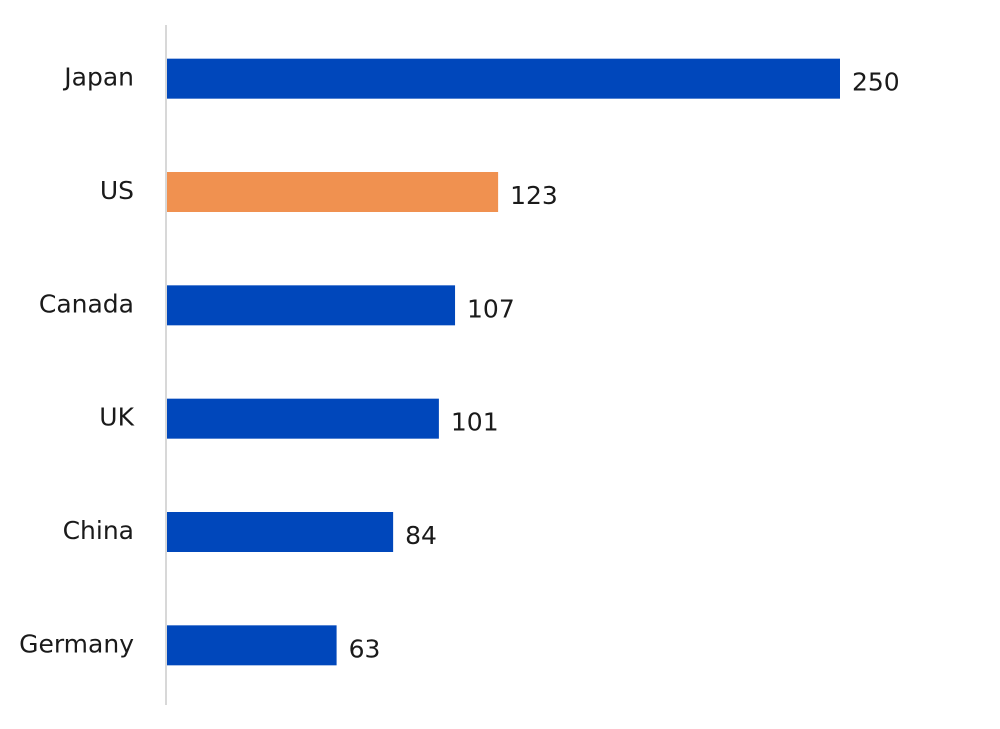 The height and width of the screenshot is (729, 1000). Describe the element at coordinates (98, 530) in the screenshot. I see `y-tick-label: China` at that location.